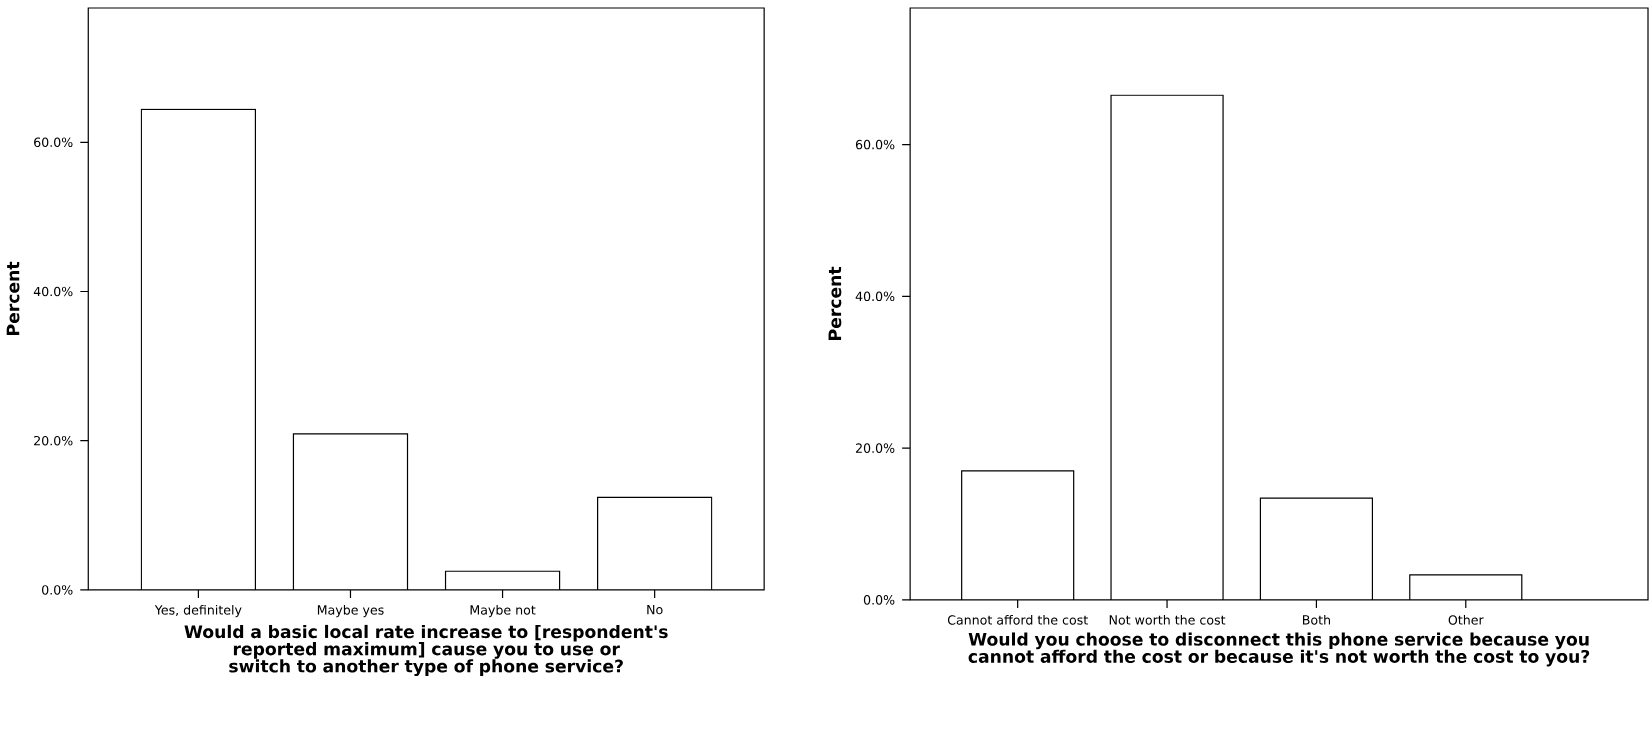  Describe the element at coordinates (1466, 620) in the screenshot. I see `x-tick-label: Other` at that location.